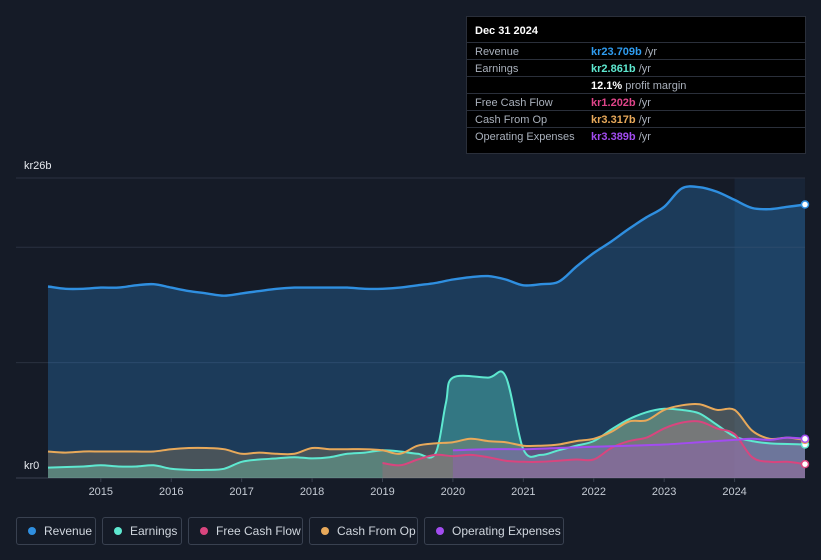 The height and width of the screenshot is (560, 821). I want to click on x-tick-label: 2021, so click(523, 492).